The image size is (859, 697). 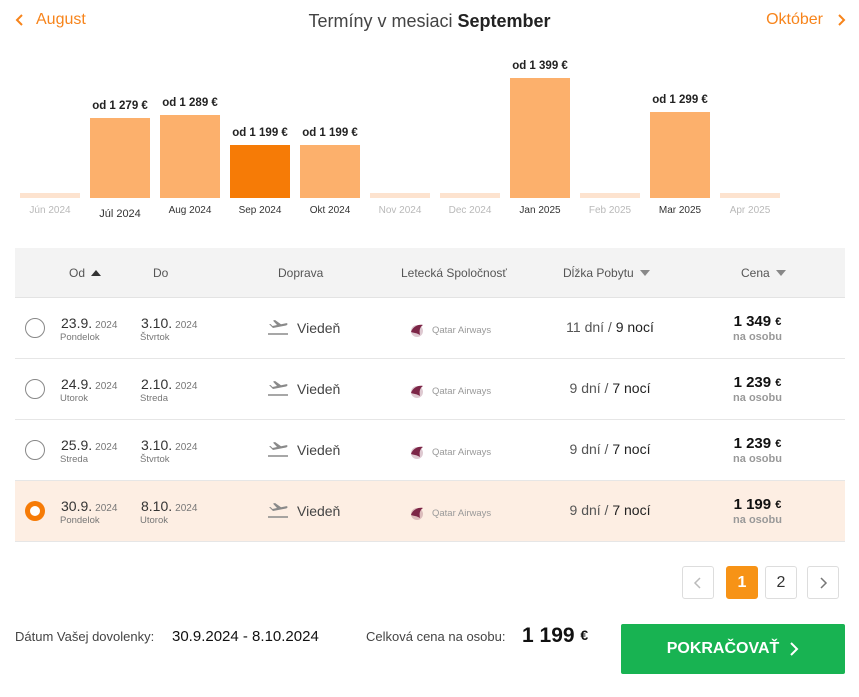 I want to click on to-date: 2.10. 2024, so click(x=169, y=384).